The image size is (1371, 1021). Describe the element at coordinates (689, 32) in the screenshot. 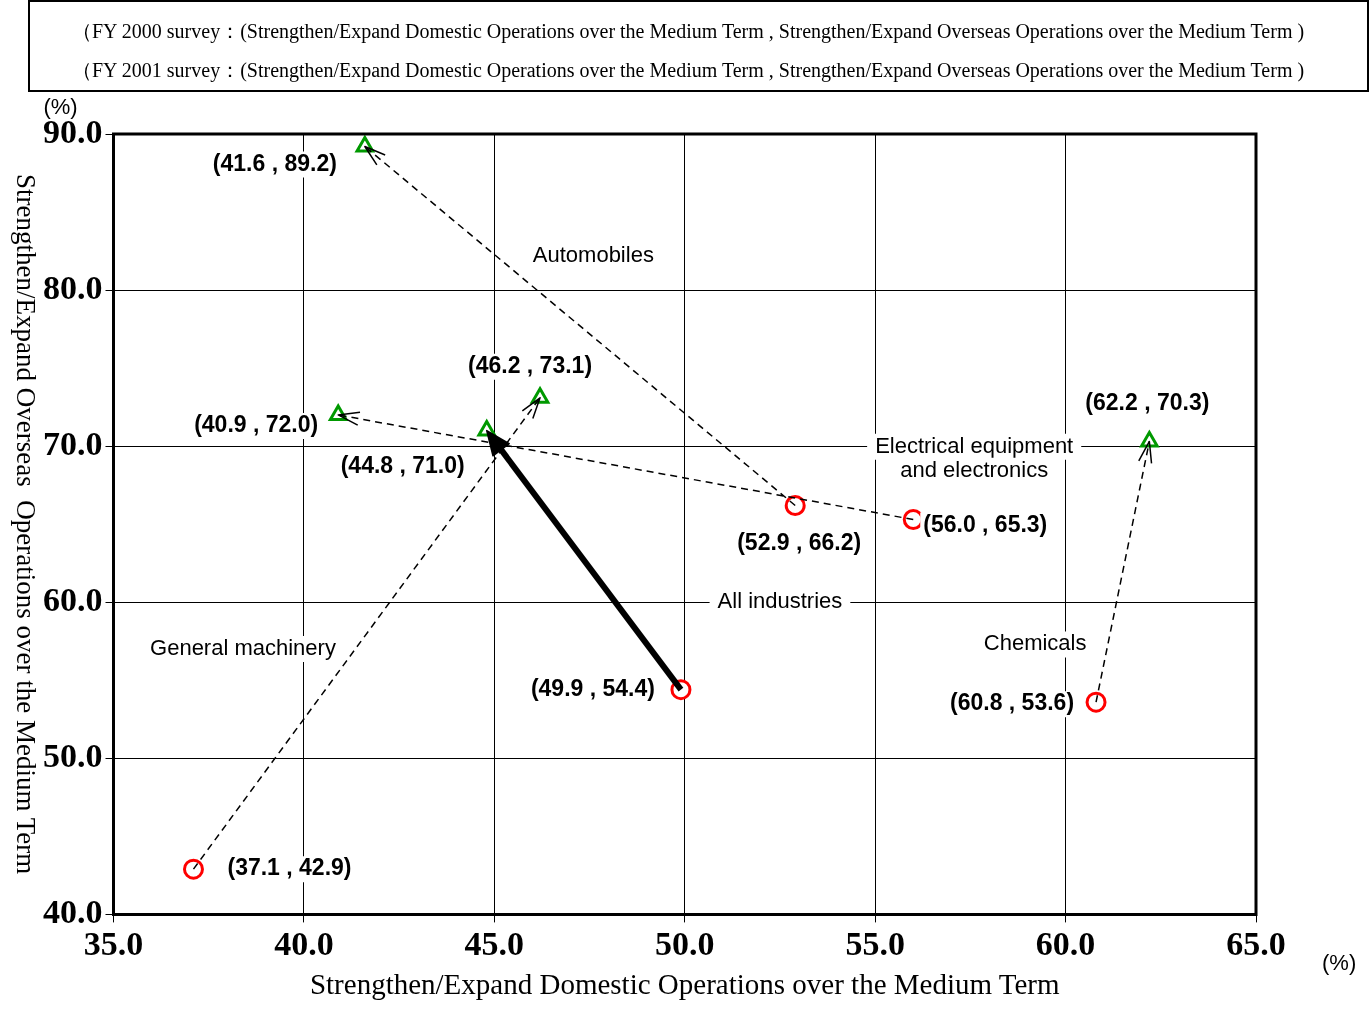

I see `chart-title: （FY 2000 survey：(Strengthen/Expand Domestic Operations over the Medium Term , Strengthen/Expand Overseas Operations over the Medium Term )` at that location.